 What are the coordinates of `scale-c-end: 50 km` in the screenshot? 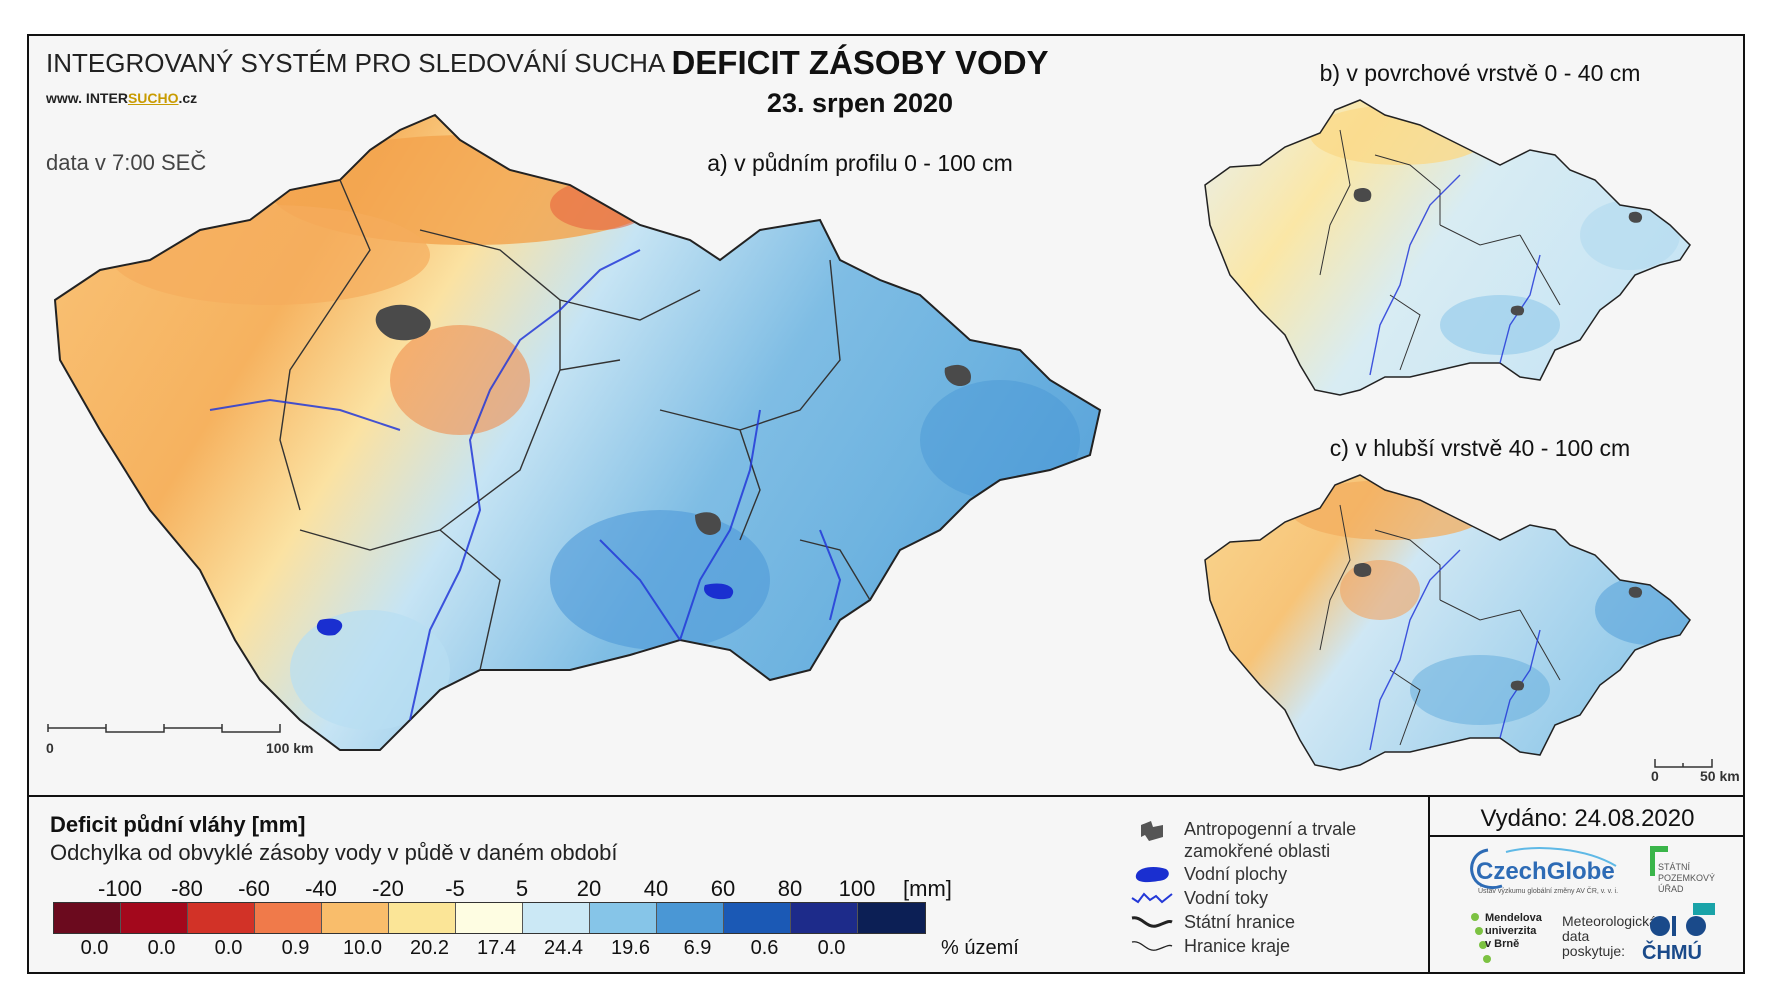 It's located at (1720, 776).